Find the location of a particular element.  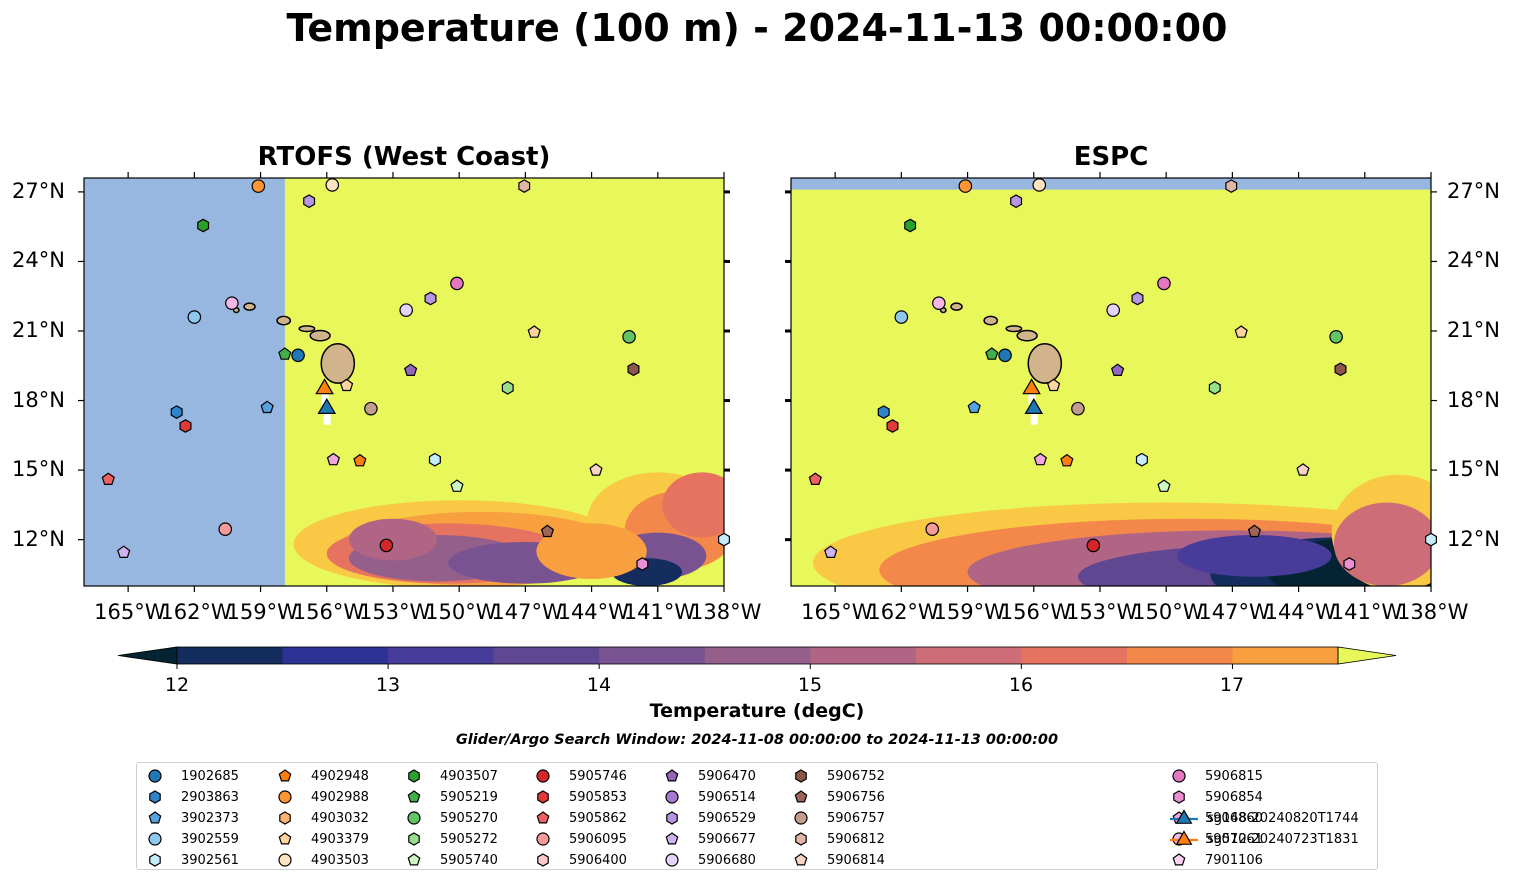

legend-label: 5906756 is located at coordinates (856, 797).